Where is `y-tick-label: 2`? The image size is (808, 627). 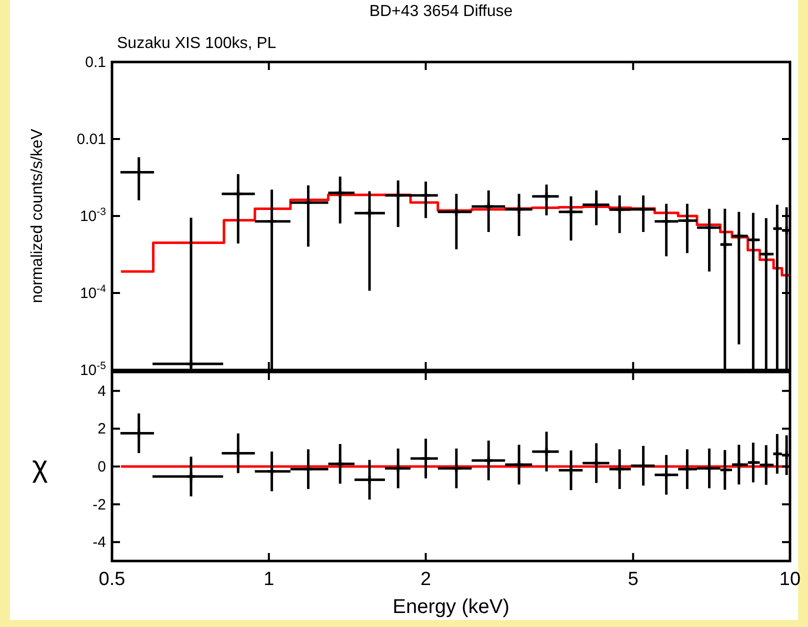 y-tick-label: 2 is located at coordinates (102, 429).